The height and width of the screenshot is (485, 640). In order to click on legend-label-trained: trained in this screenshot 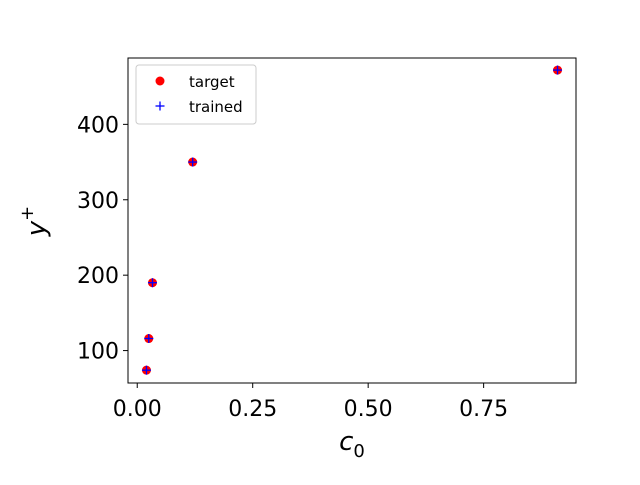, I will do `click(216, 107)`.